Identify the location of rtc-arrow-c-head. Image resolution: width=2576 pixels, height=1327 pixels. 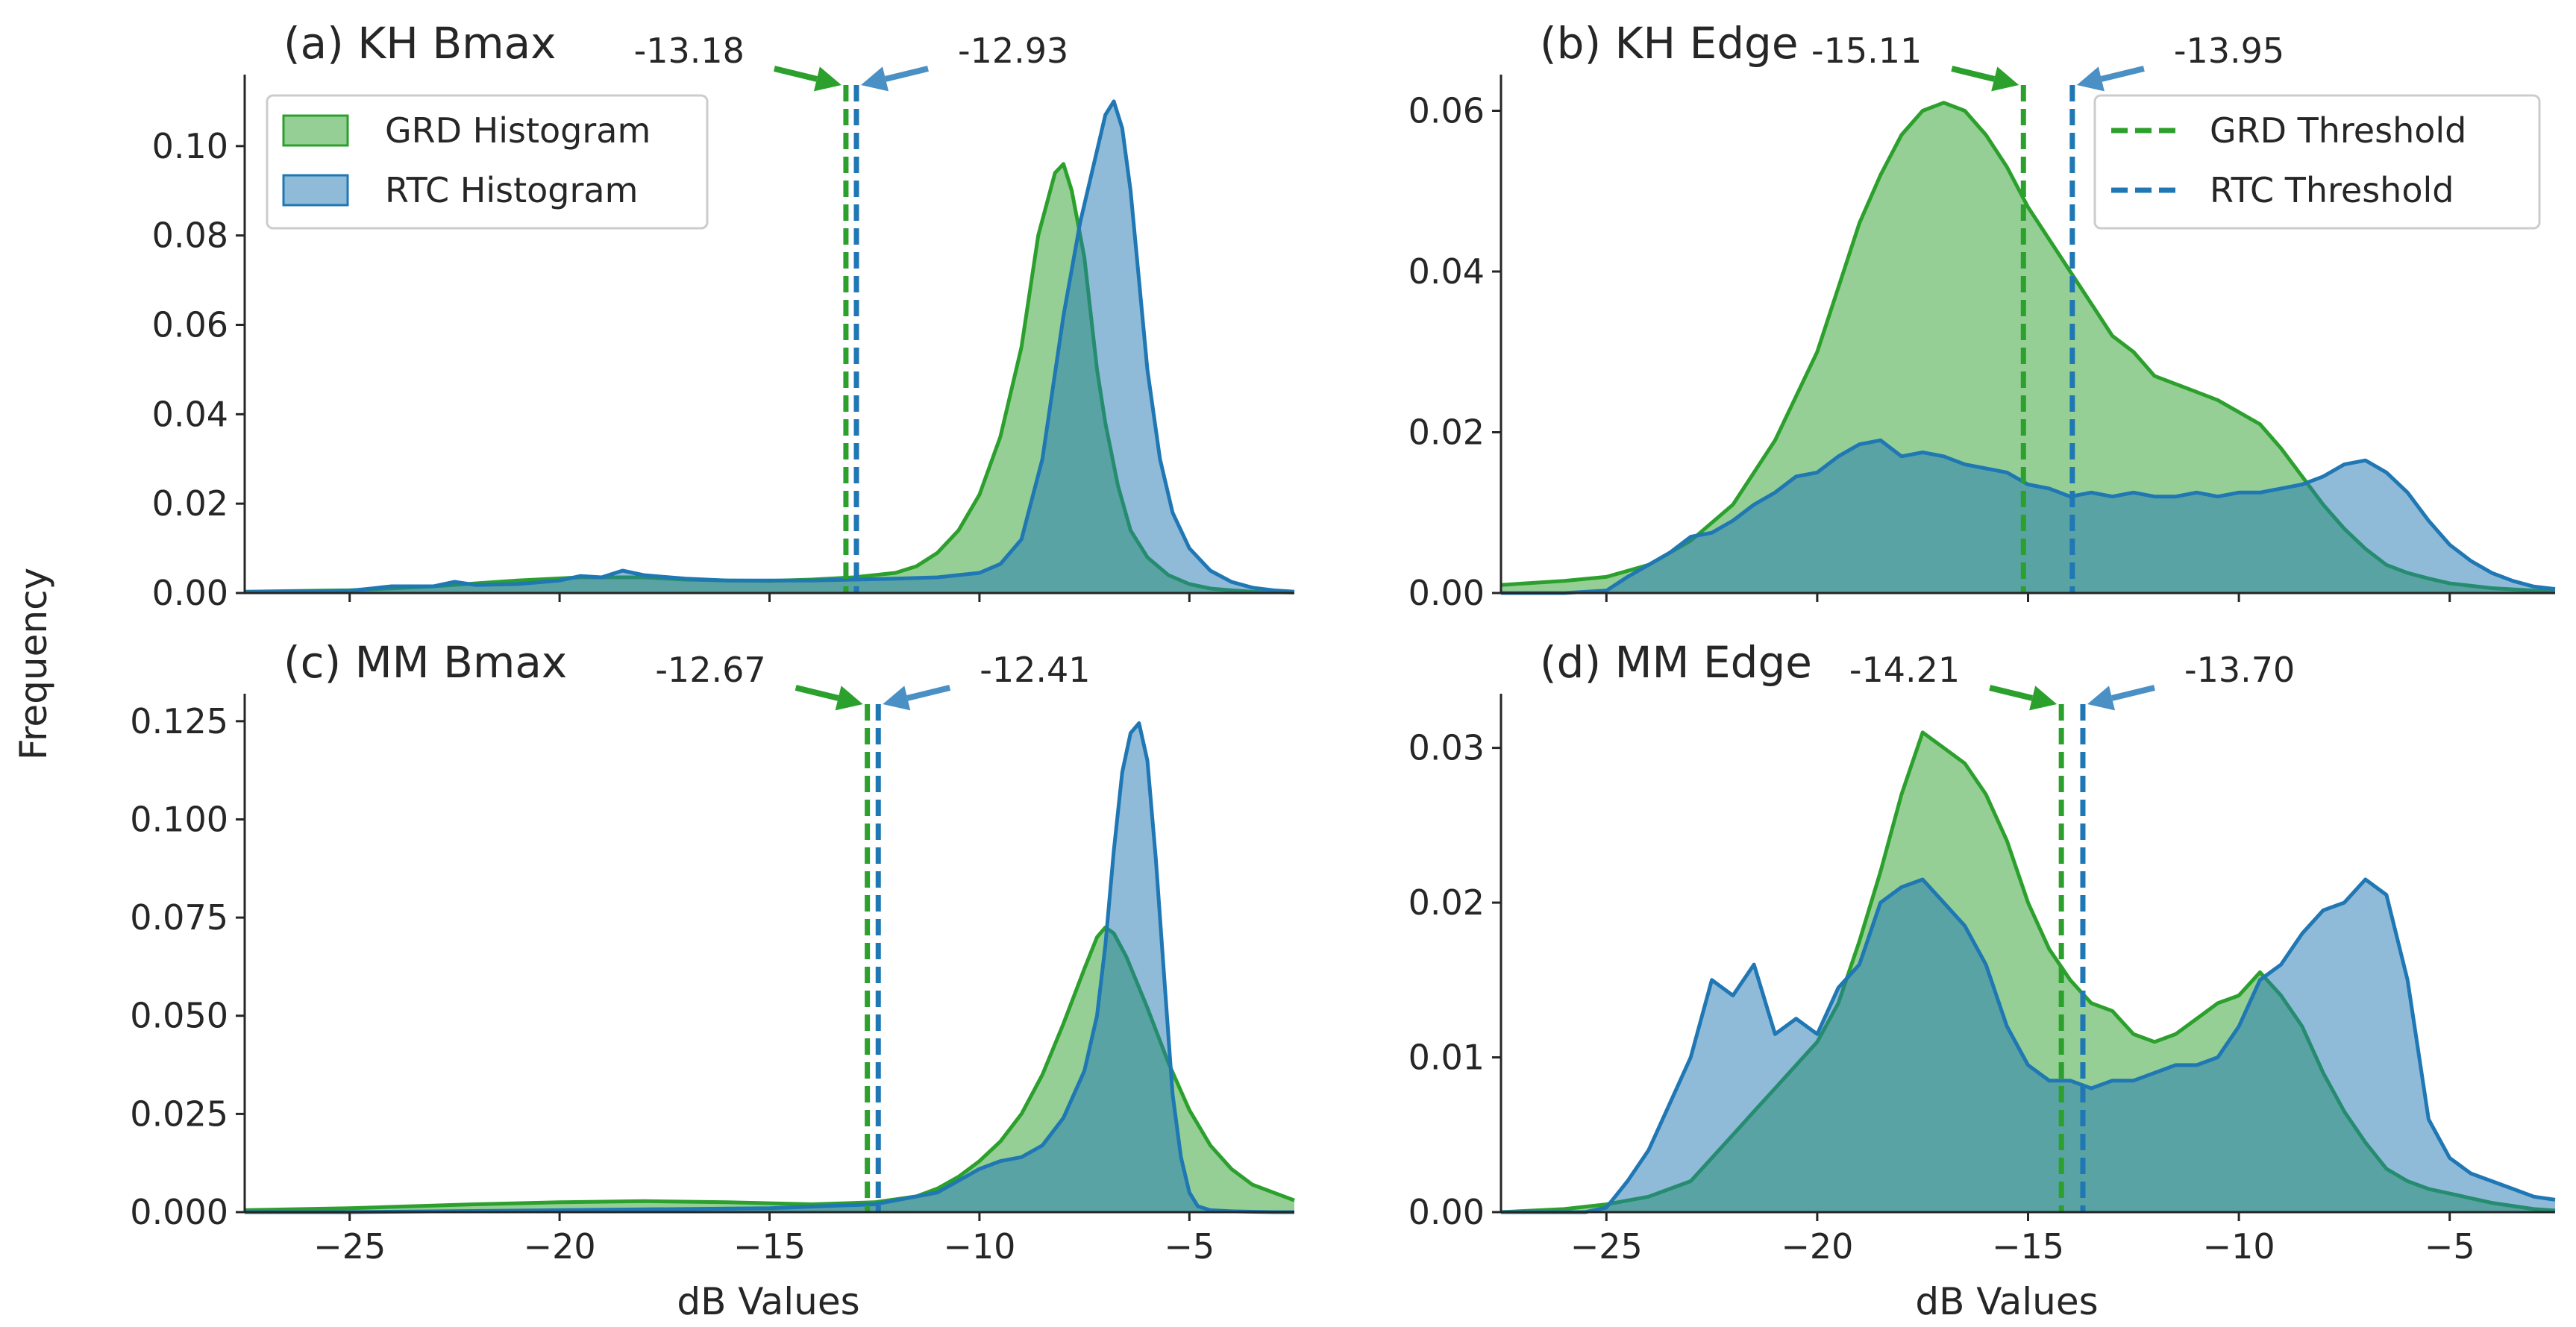
(897, 698).